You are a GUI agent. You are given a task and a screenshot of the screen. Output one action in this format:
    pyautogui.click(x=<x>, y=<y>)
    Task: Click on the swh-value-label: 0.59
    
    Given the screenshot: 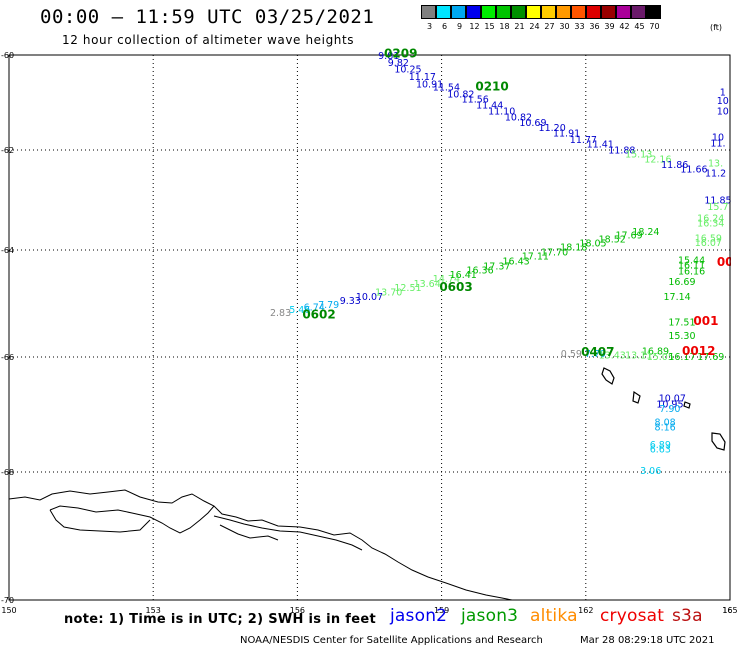 What is the action you would take?
    pyautogui.click(x=571, y=354)
    